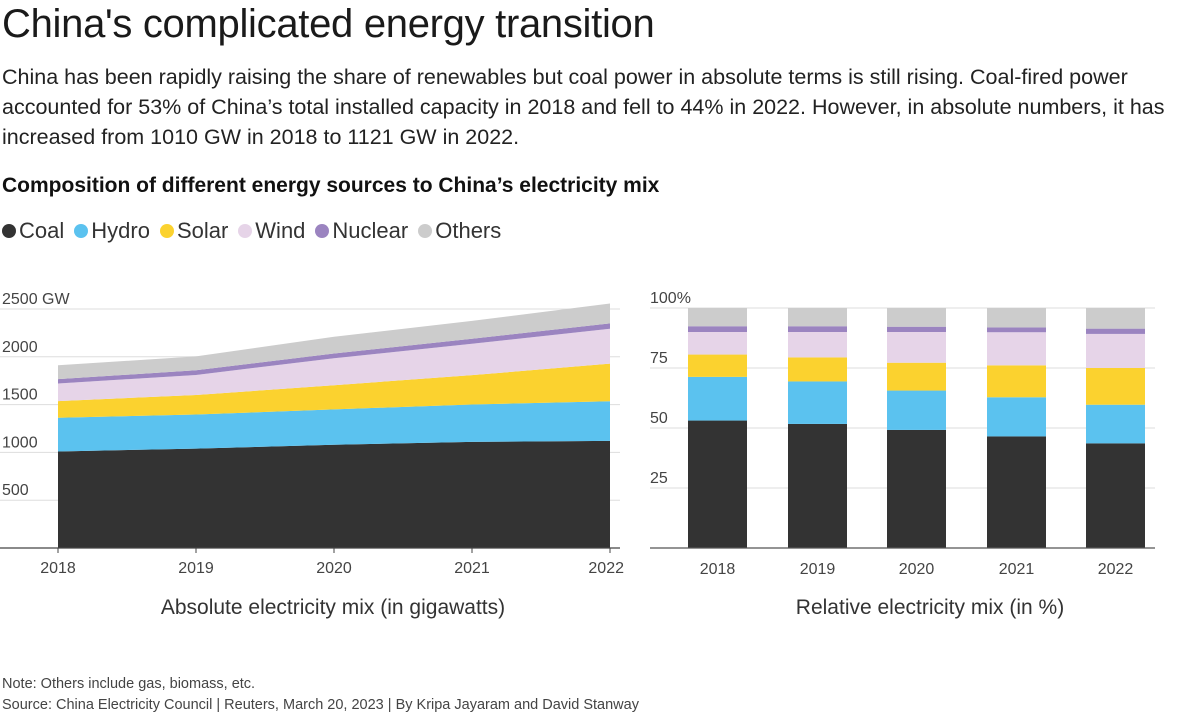 Image resolution: width=1188 pixels, height=720 pixels. I want to click on bar-nuclear-2019, so click(817, 329).